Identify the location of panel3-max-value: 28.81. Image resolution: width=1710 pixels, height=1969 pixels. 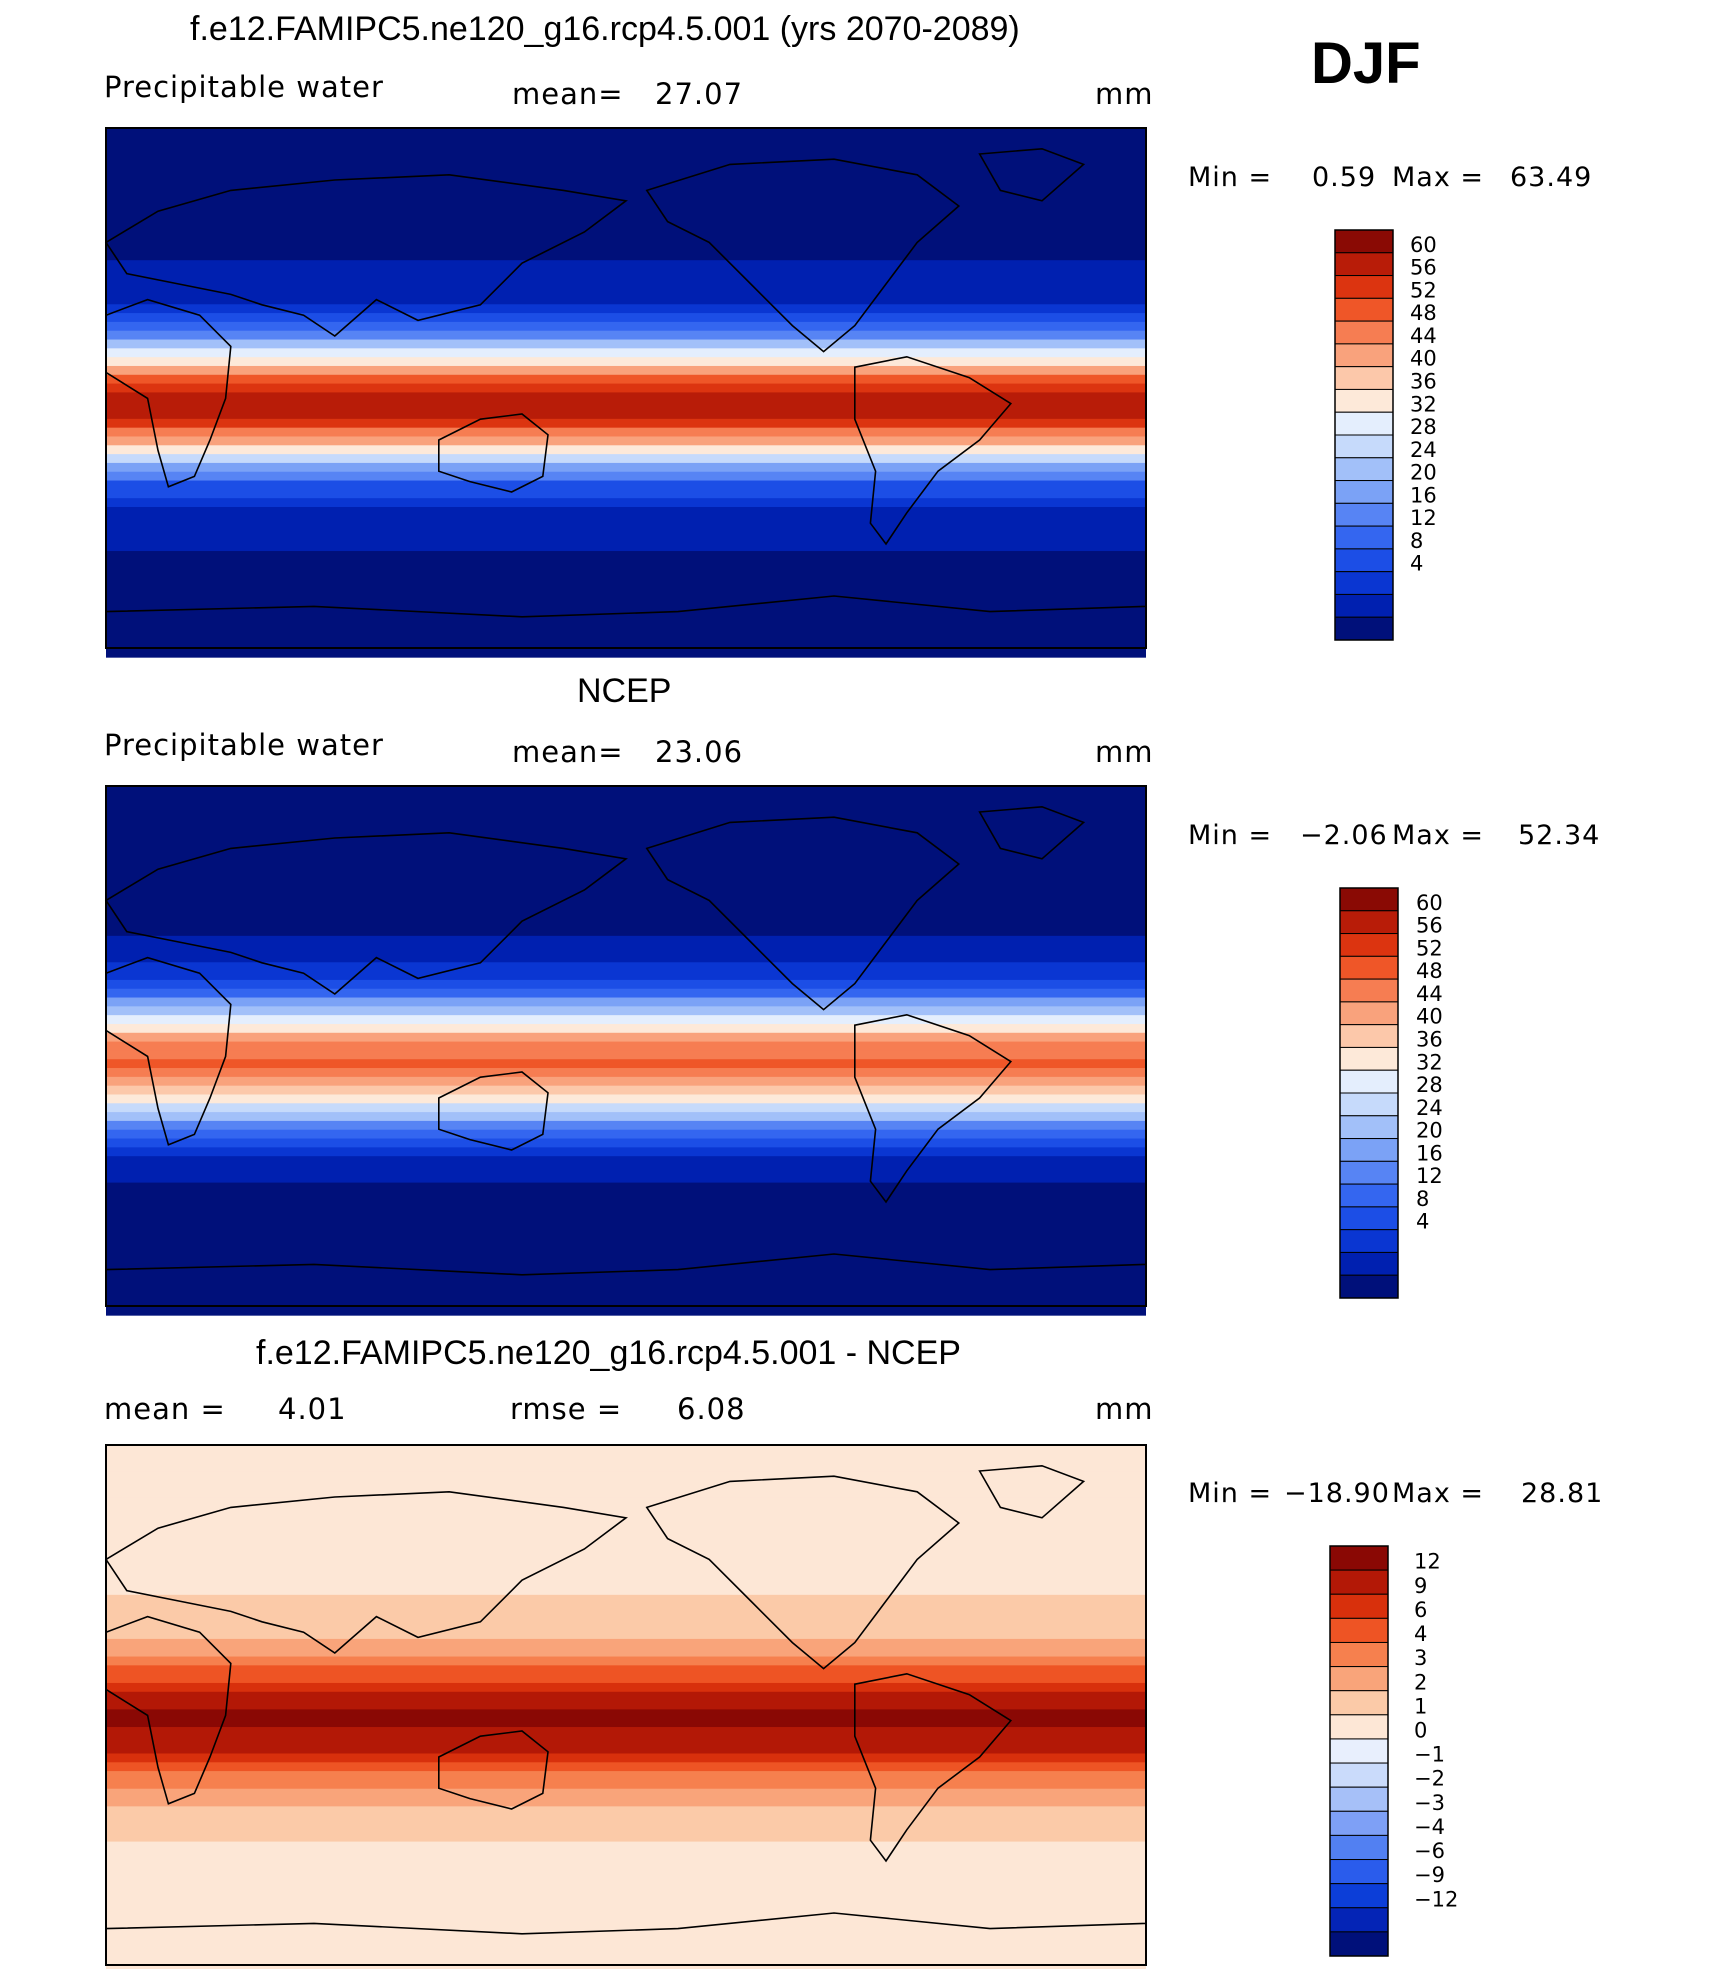
(1562, 1493).